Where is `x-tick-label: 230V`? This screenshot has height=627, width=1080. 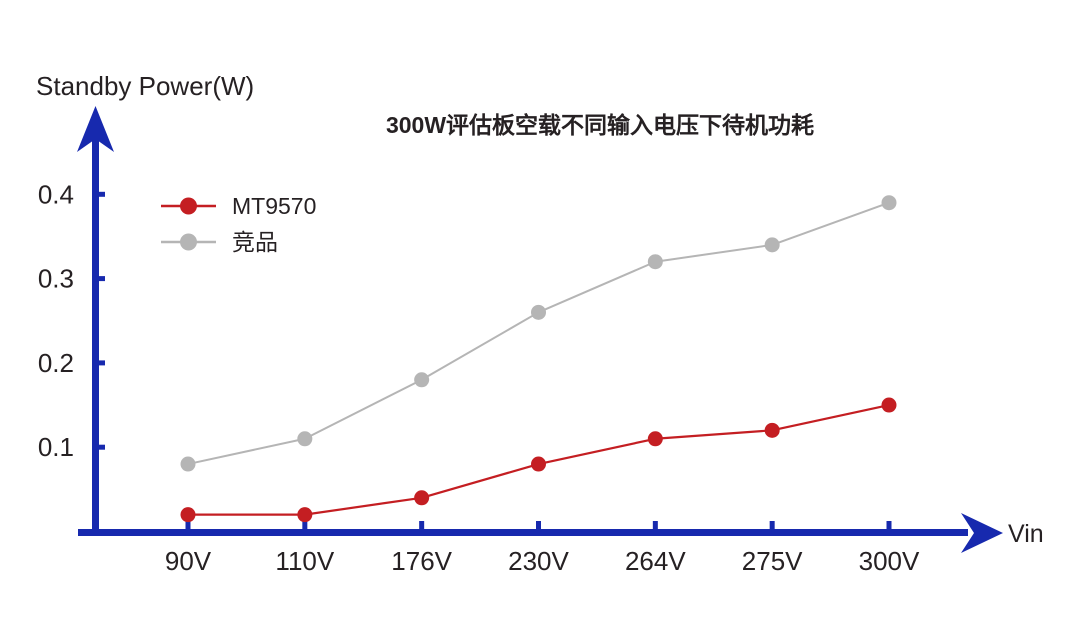
x-tick-label: 230V is located at coordinates (538, 561).